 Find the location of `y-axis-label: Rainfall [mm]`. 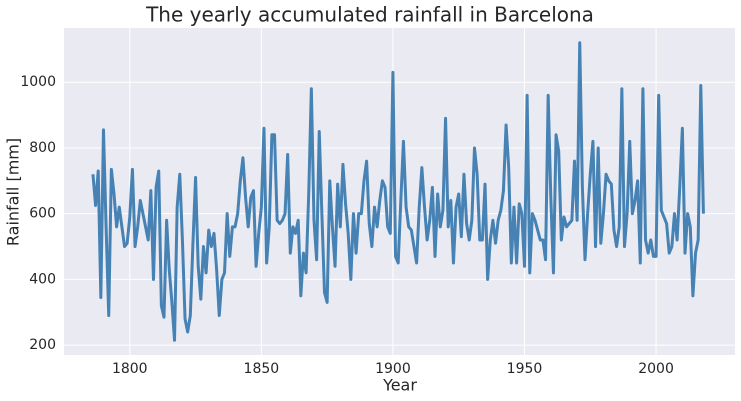

y-axis-label: Rainfall [mm] is located at coordinates (13, 192).